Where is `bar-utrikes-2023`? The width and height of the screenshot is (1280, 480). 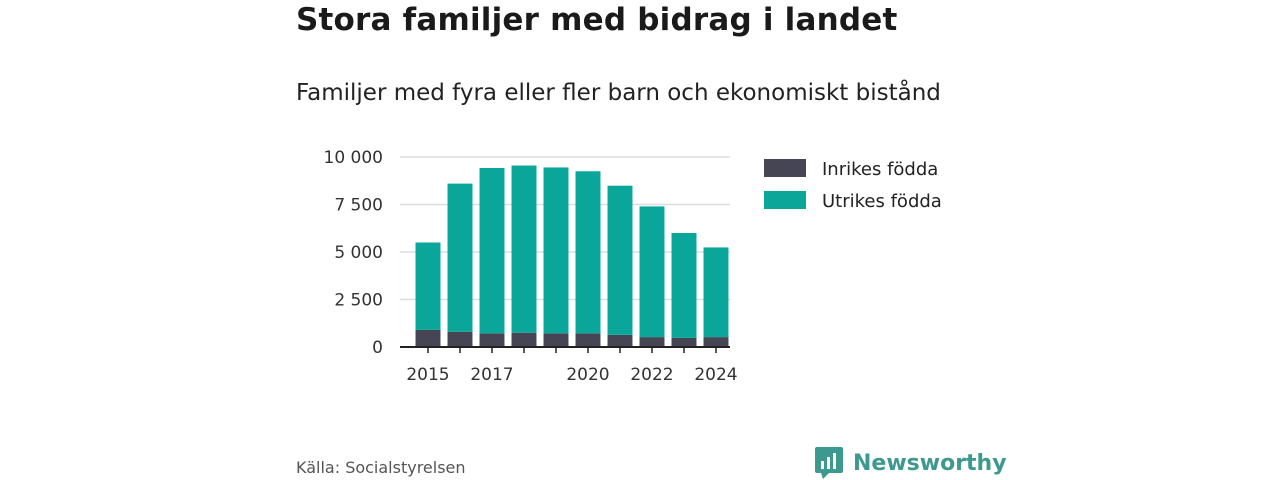
bar-utrikes-2023 is located at coordinates (684, 285).